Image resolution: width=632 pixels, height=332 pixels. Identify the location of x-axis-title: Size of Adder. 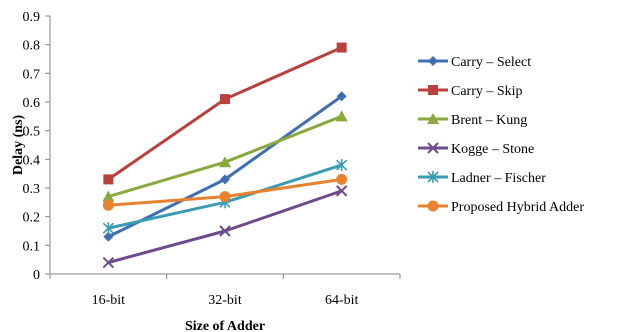
(225, 325).